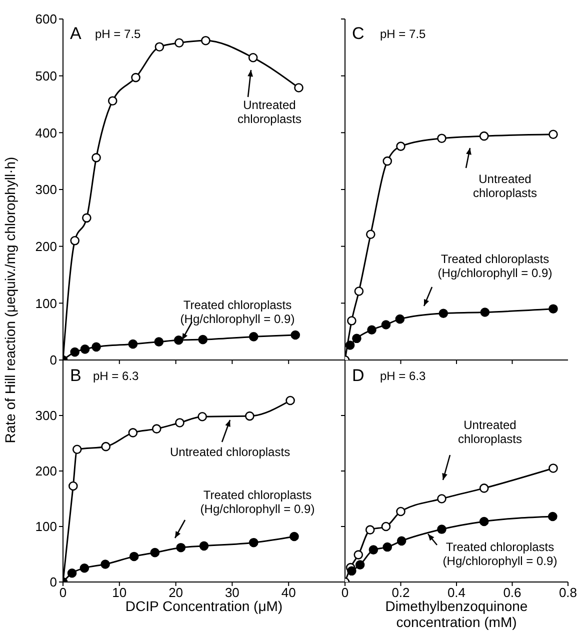 This screenshot has width=579, height=636. What do you see at coordinates (204, 606) in the screenshot?
I see `x-axis-title: DCIP Concentration (μM)` at bounding box center [204, 606].